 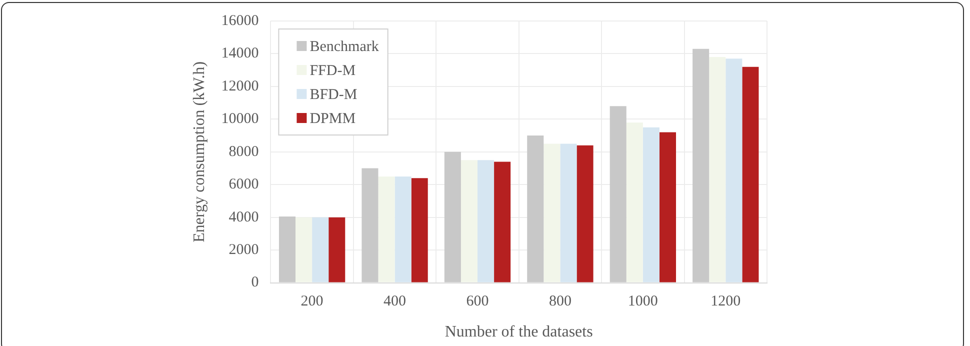 What do you see at coordinates (334, 94) in the screenshot?
I see `legend-label: BFD-M` at bounding box center [334, 94].